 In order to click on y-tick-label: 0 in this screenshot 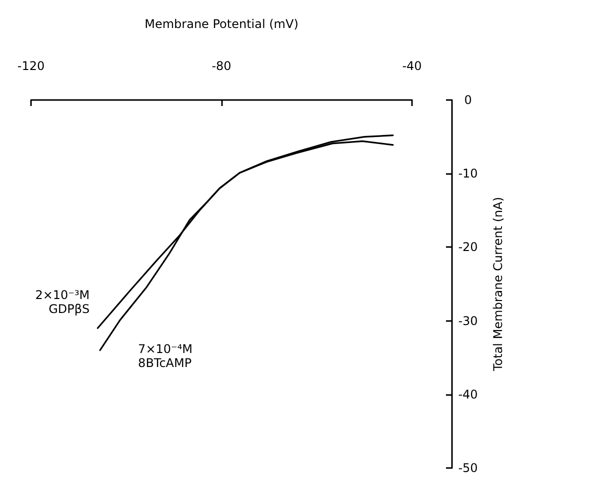, I will do `click(468, 100)`.